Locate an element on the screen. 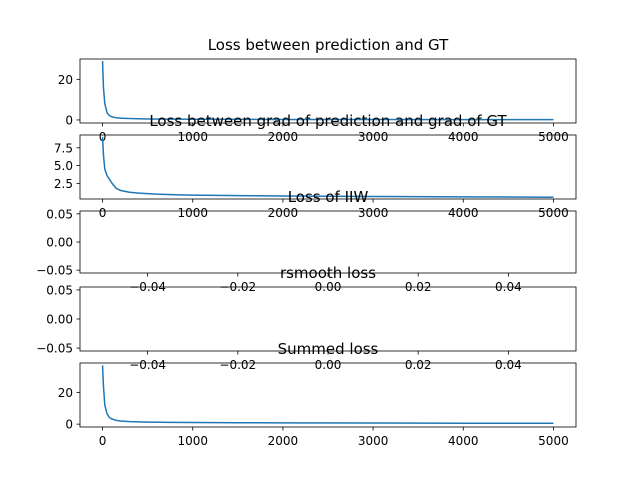 The width and height of the screenshot is (640, 480). x-tick-label: −0.02 is located at coordinates (237, 365).